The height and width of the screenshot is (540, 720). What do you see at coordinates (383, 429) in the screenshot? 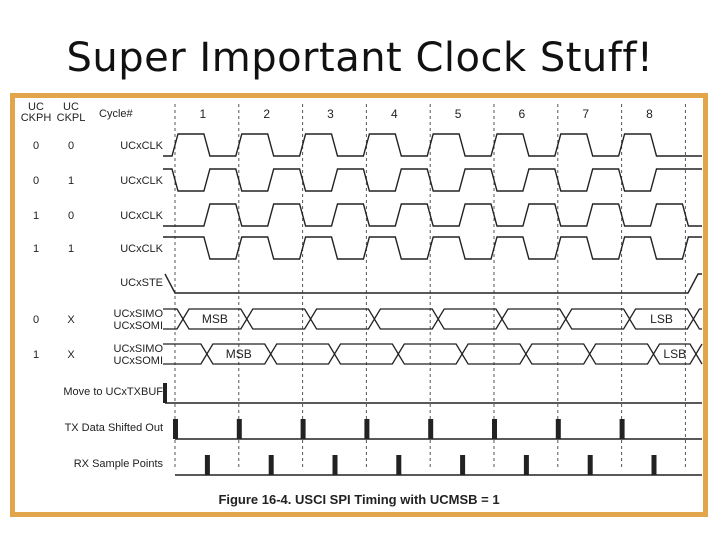
I see `pulse-row: TX Data Shifted Out` at bounding box center [383, 429].